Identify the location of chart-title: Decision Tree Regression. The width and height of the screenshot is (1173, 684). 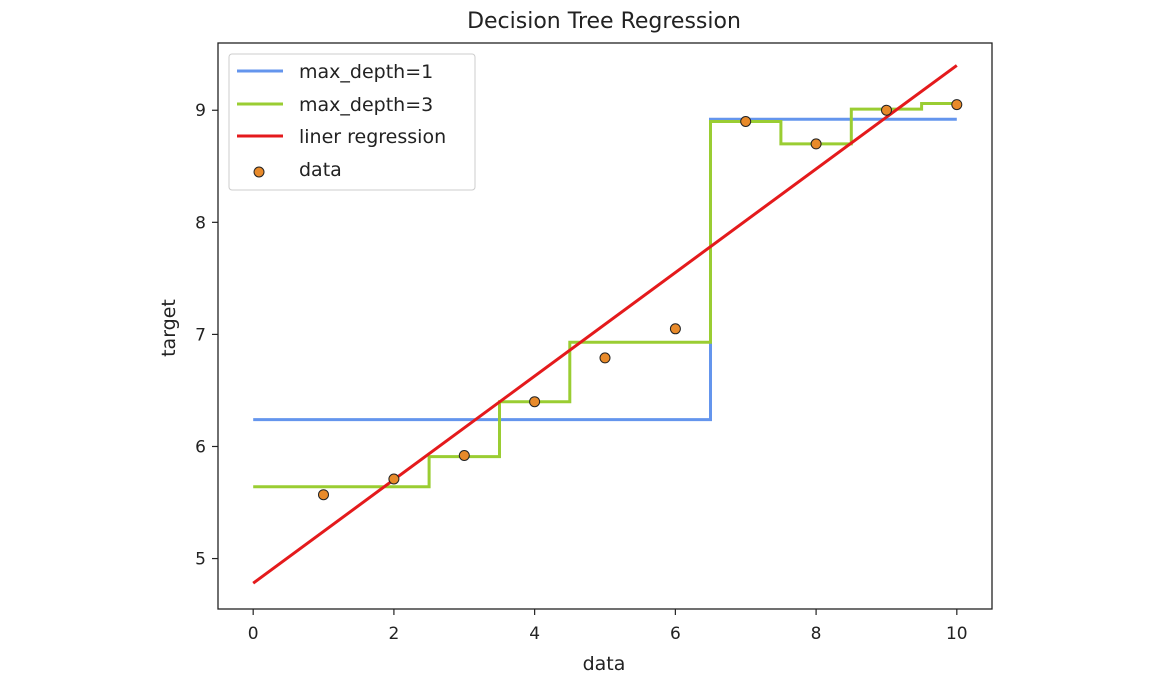
(604, 21).